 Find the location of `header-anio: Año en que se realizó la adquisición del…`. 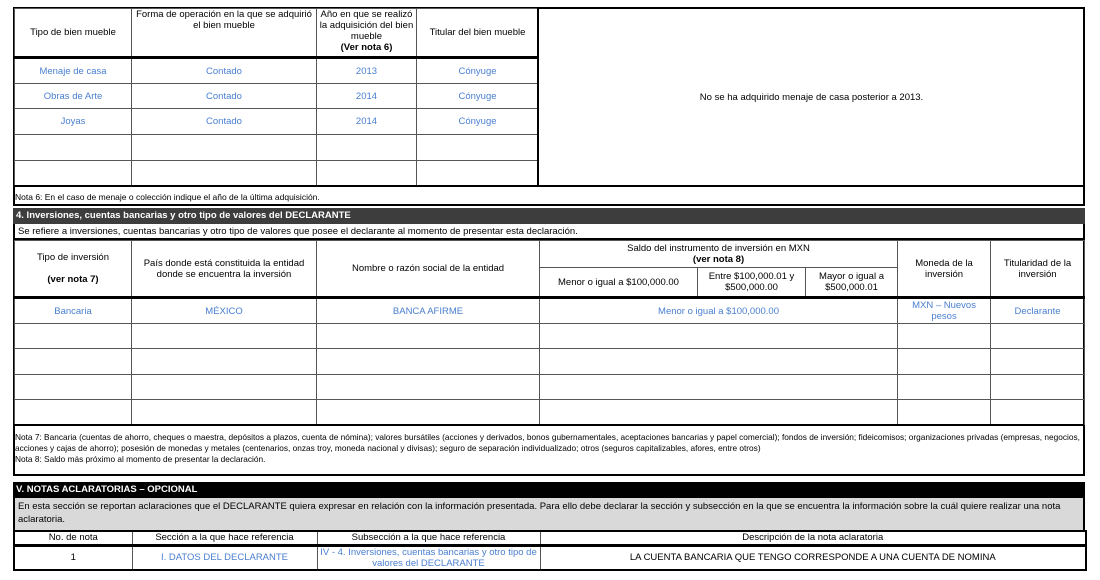

header-anio: Año en que se realizó la adquisición del… is located at coordinates (366, 25).